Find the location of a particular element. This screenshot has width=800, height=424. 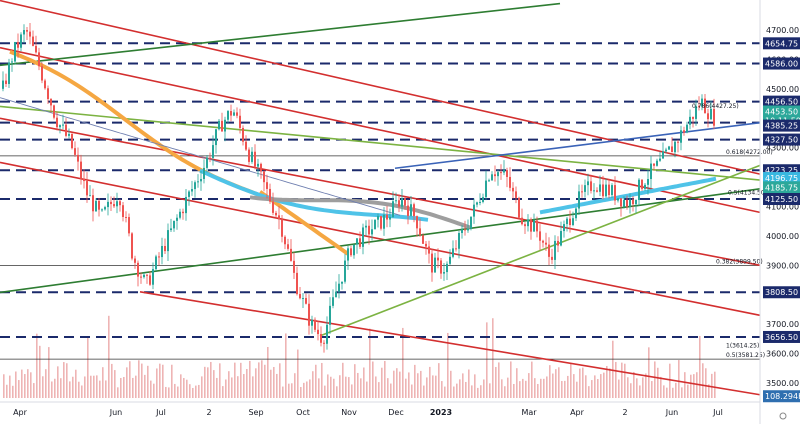

price-tag-label: 4456.50 is located at coordinates (781, 102).